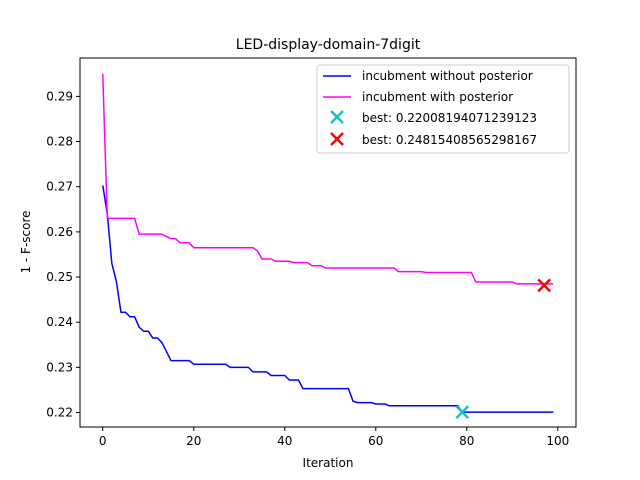  I want to click on y-tick-label: 0.24, so click(59, 322).